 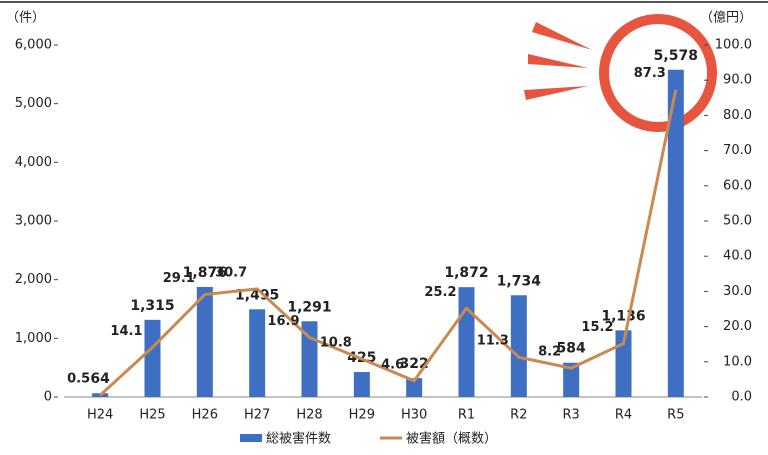 I want to click on y2-axis-unit: （億円）, so click(x=726, y=18).